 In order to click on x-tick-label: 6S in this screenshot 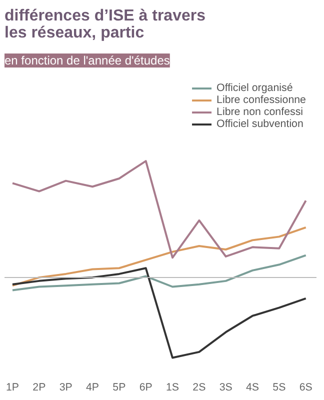, I will do `click(305, 388)`.